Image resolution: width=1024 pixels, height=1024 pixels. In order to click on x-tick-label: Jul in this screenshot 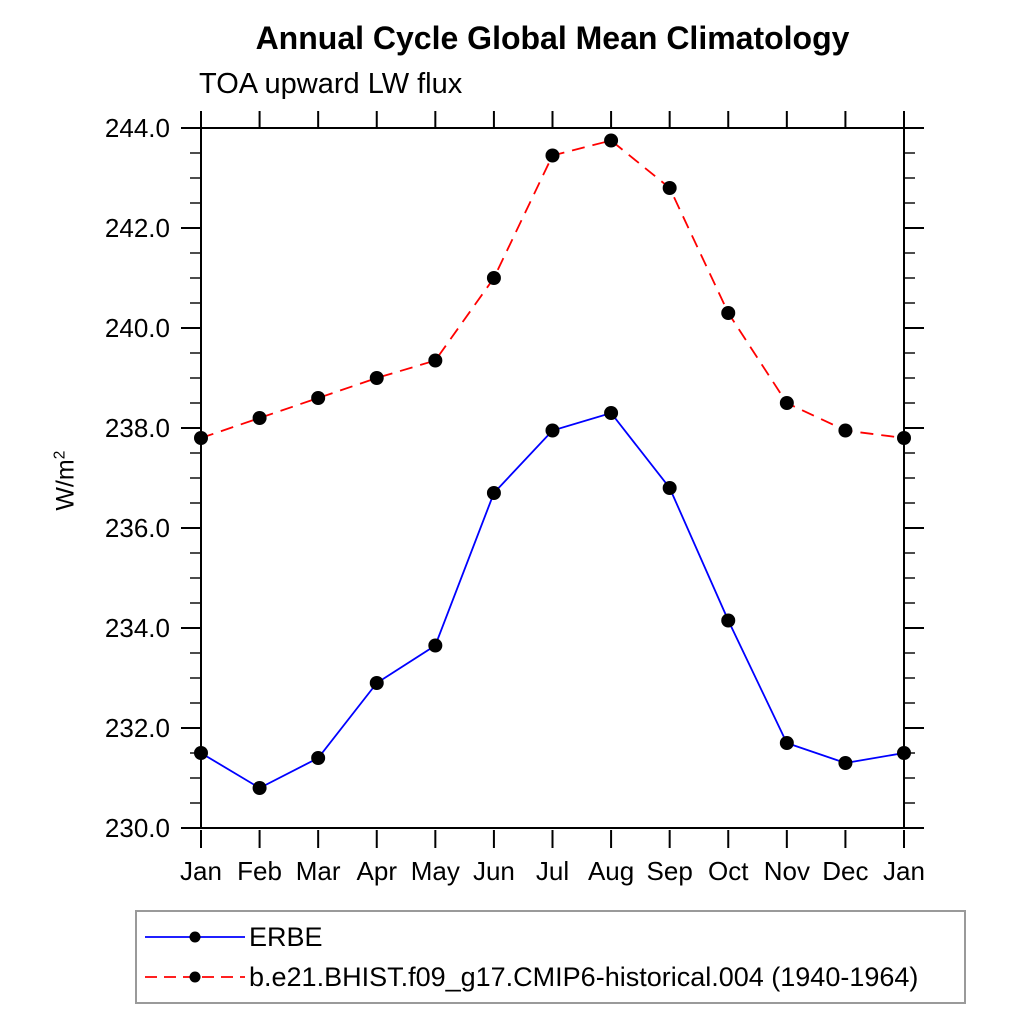, I will do `click(552, 871)`.